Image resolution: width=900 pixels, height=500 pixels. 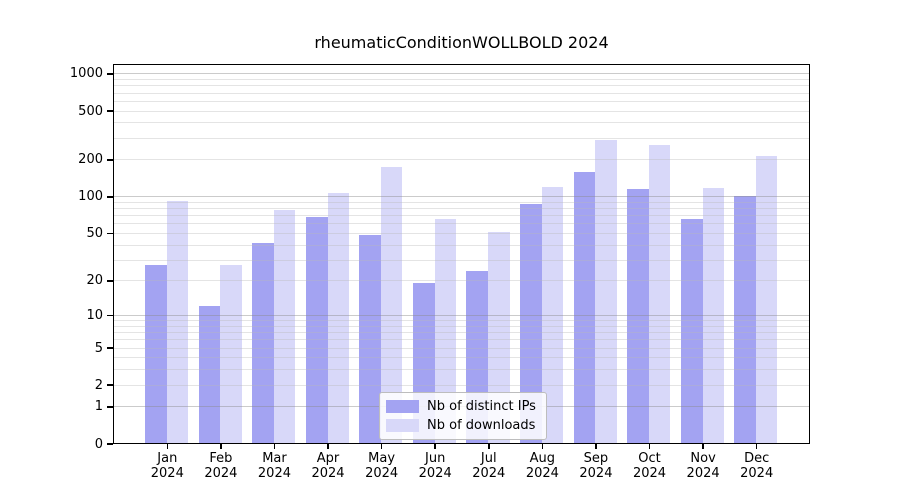 I want to click on x-tick-label: Apr 2024, so click(x=328, y=466).